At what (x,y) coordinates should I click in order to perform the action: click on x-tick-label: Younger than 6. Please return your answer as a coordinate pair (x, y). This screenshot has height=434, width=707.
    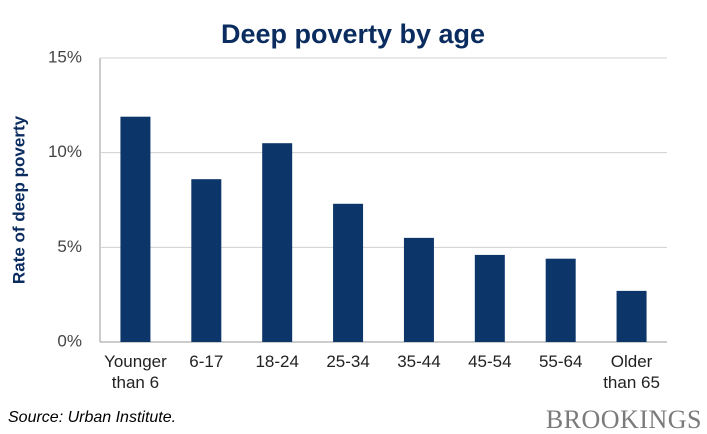
    Looking at the image, I should click on (135, 372).